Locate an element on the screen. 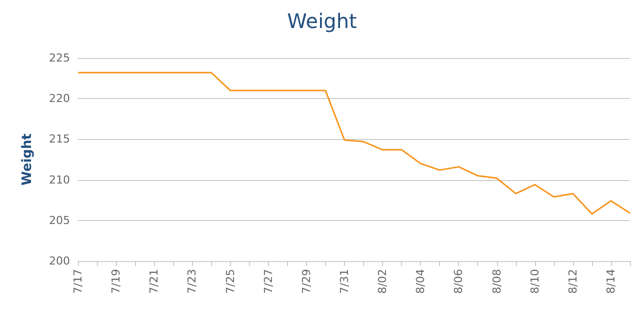 Image resolution: width=644 pixels, height=314 pixels. x-tick-label: 8/06 is located at coordinates (459, 281).